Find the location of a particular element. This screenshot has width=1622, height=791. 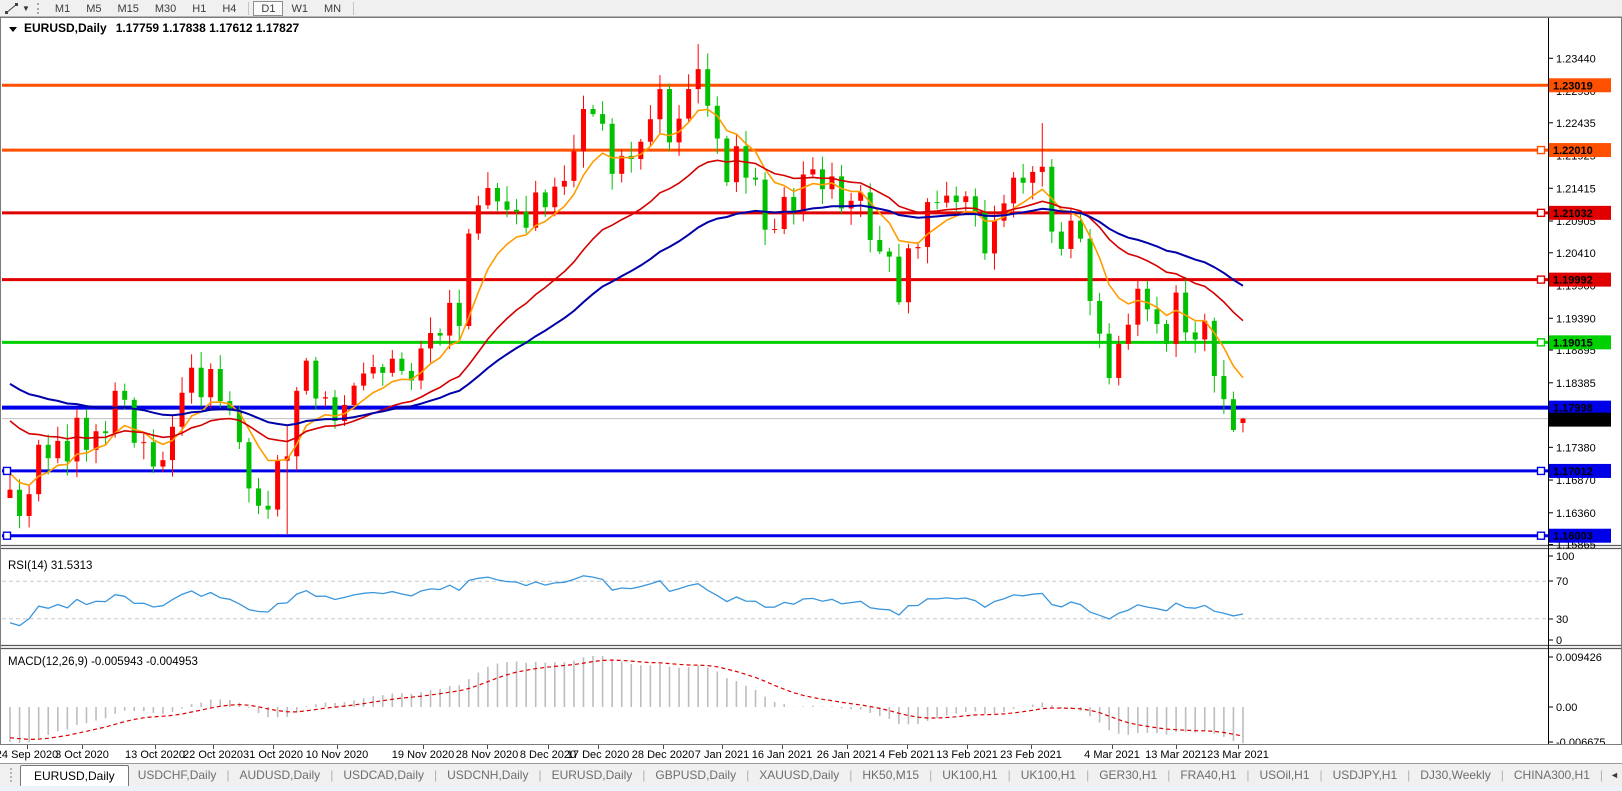

svg-text: 1.22435 is located at coordinates (1576, 124).